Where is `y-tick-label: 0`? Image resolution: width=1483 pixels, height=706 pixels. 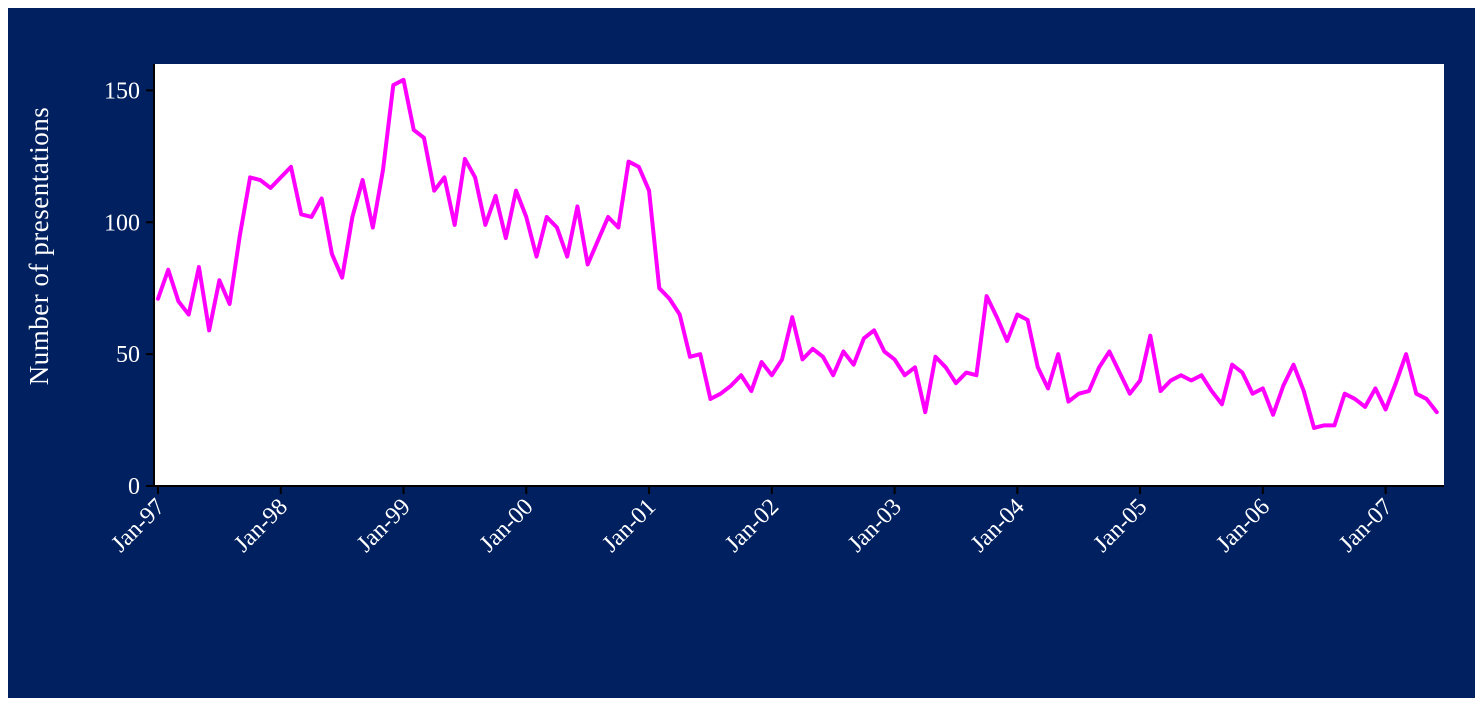 y-tick-label: 0 is located at coordinates (134, 487).